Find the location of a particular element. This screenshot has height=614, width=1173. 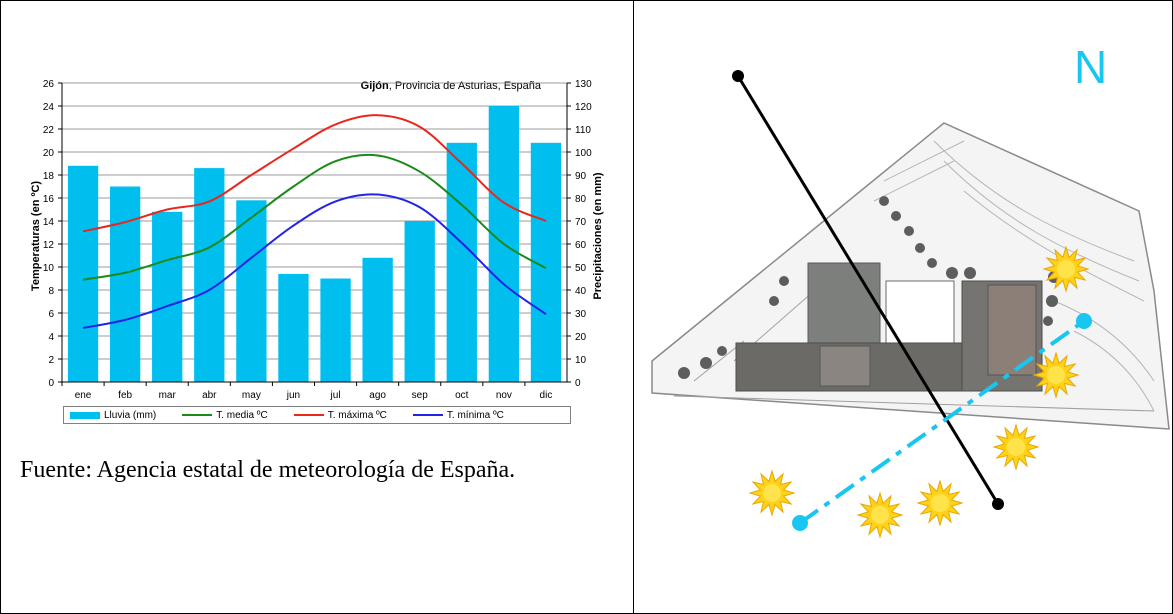

contour-lines is located at coordinates (1014, 276).